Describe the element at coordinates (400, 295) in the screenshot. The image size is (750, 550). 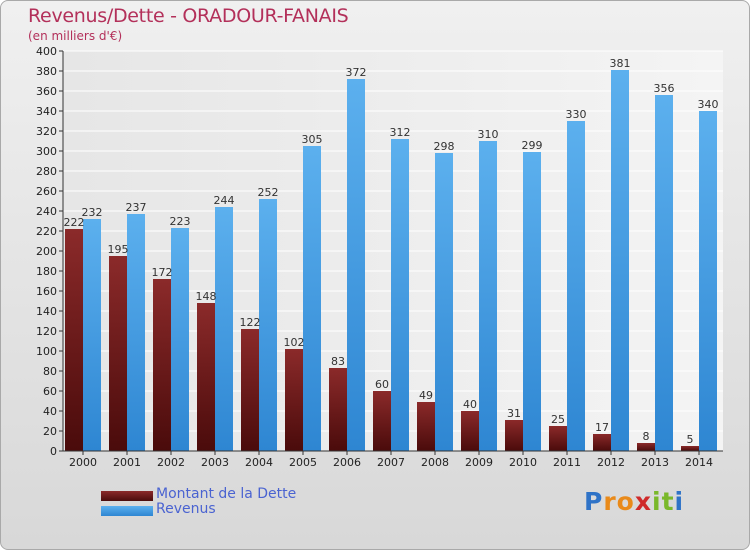
I see `bar-revenus-2007` at that location.